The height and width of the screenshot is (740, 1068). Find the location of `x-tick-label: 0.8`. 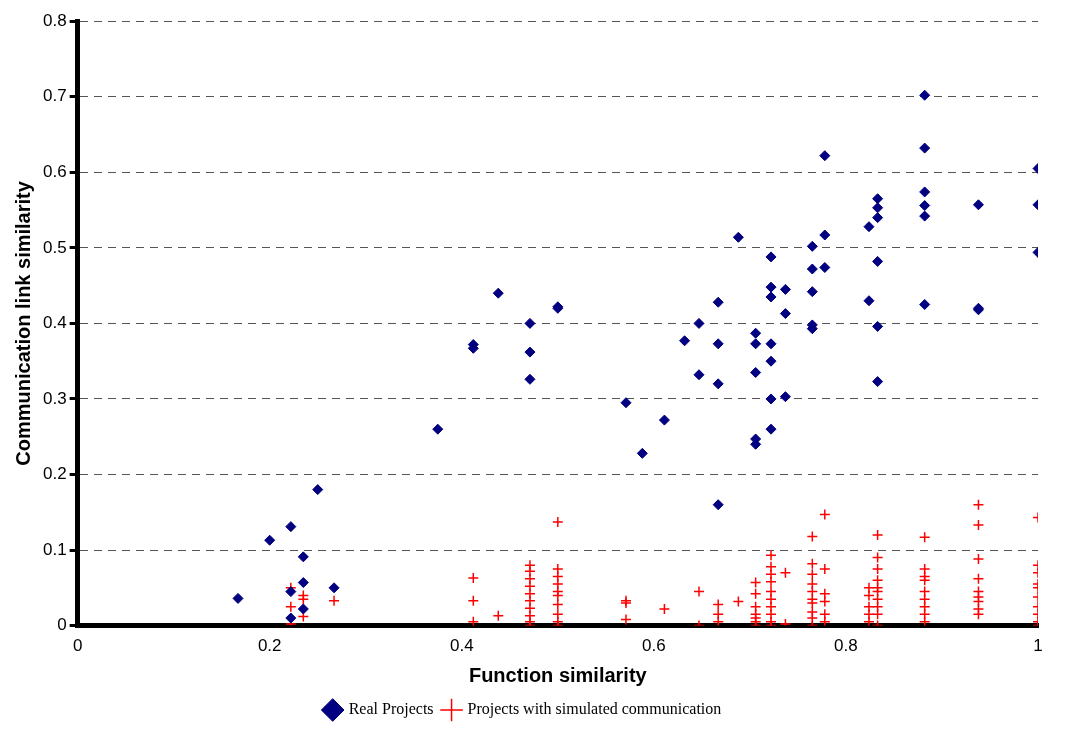

x-tick-label: 0.8 is located at coordinates (846, 646).